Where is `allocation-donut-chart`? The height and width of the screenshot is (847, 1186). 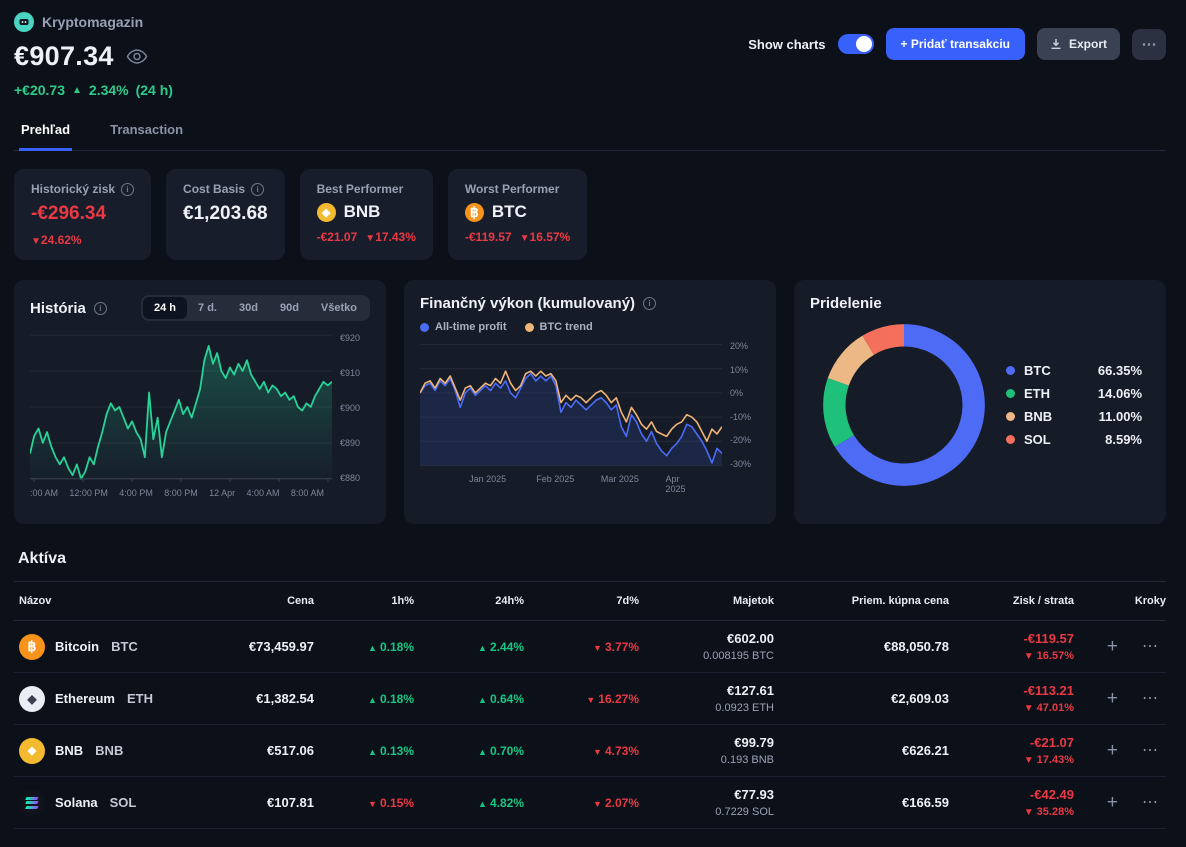 allocation-donut-chart is located at coordinates (904, 404).